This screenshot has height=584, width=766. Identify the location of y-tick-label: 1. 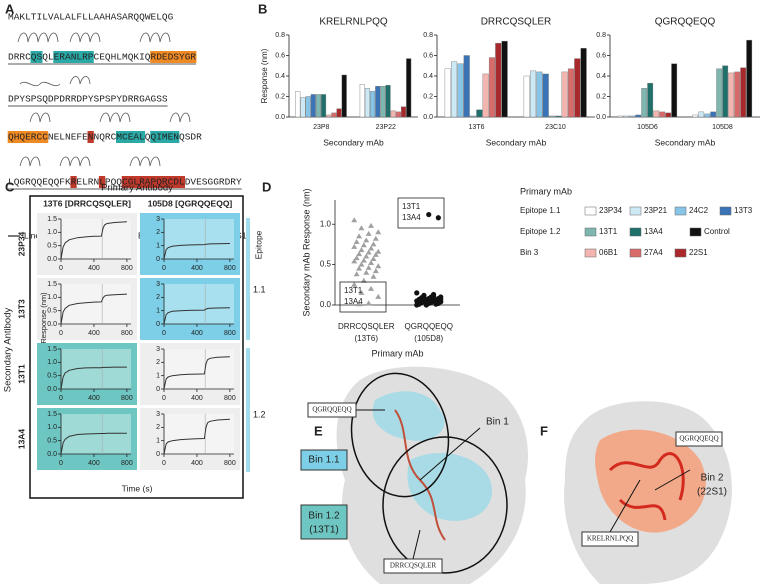
(158, 311).